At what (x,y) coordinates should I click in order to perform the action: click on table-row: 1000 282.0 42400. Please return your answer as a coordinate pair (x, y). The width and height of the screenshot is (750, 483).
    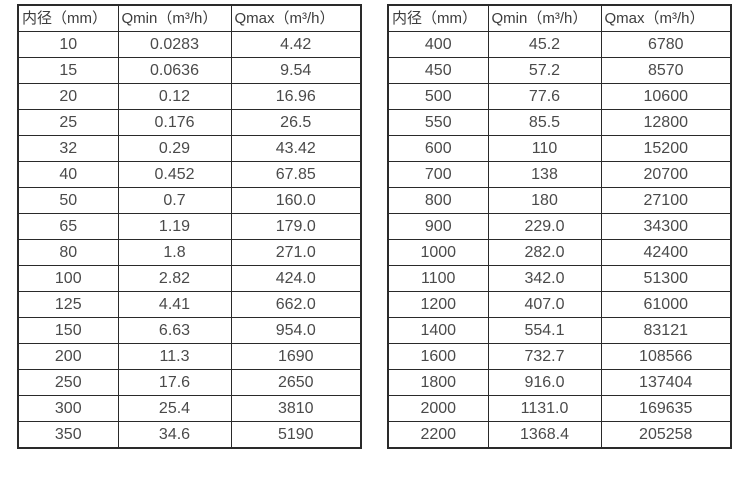
    Looking at the image, I should click on (559, 252).